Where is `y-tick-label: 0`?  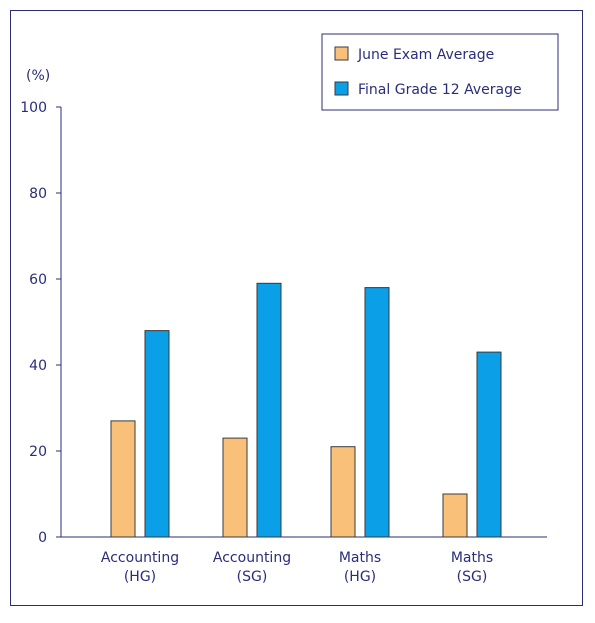
y-tick-label: 0 is located at coordinates (42, 538).